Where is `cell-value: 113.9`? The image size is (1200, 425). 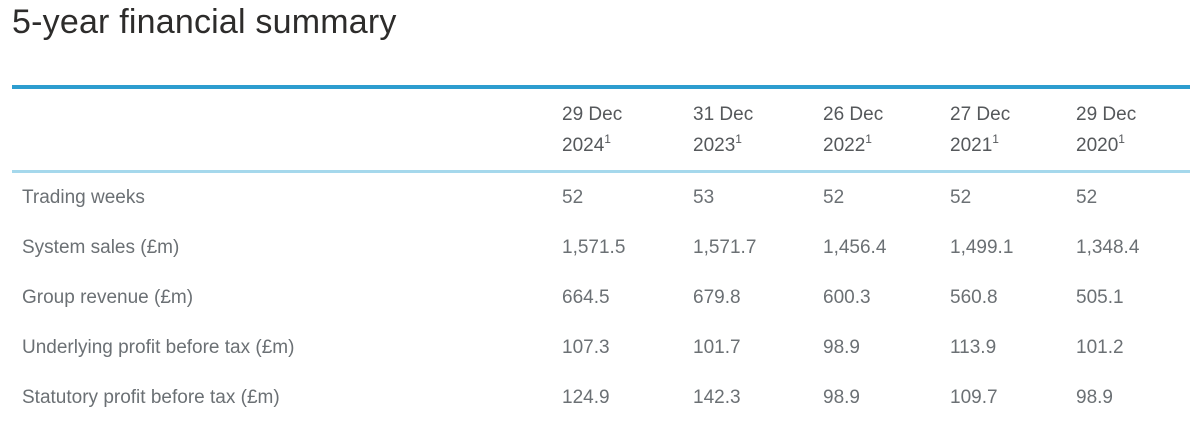 cell-value: 113.9 is located at coordinates (973, 347).